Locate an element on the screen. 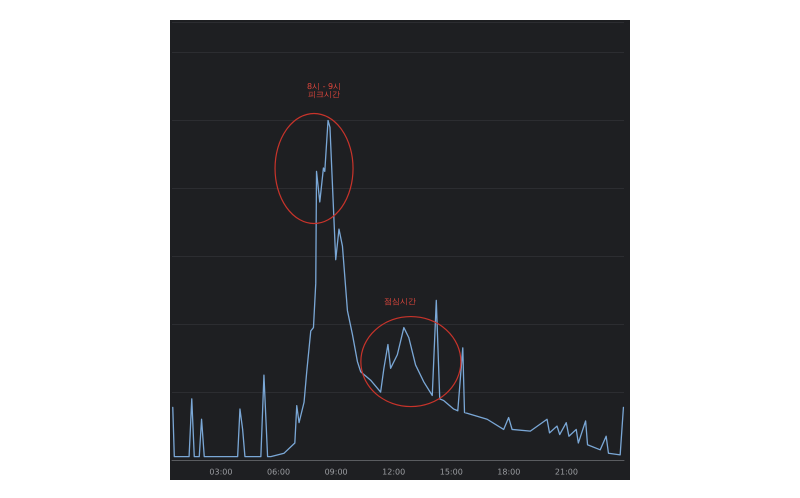 The height and width of the screenshot is (498, 800). x-tick-label: 21:00 is located at coordinates (566, 472).